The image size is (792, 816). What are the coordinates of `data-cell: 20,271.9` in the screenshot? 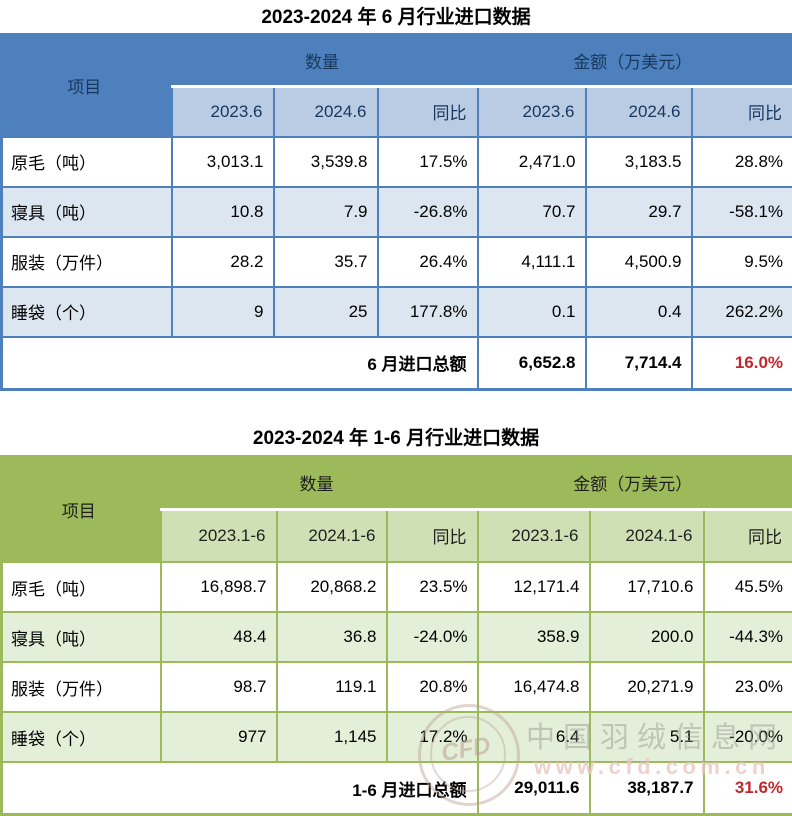 It's located at (647, 687).